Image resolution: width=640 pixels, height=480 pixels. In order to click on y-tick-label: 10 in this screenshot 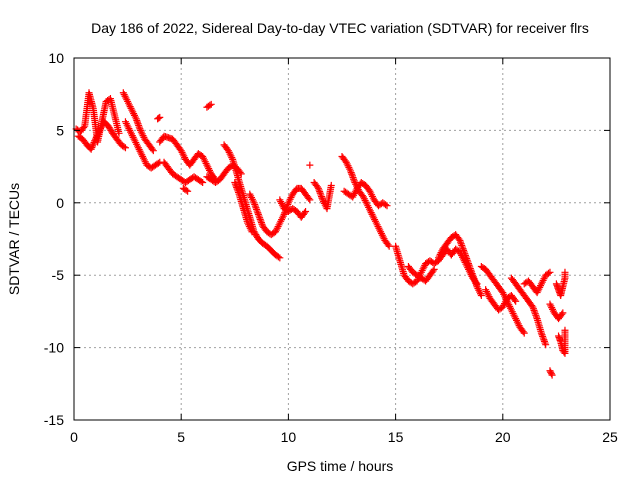, I will do `click(56, 58)`.